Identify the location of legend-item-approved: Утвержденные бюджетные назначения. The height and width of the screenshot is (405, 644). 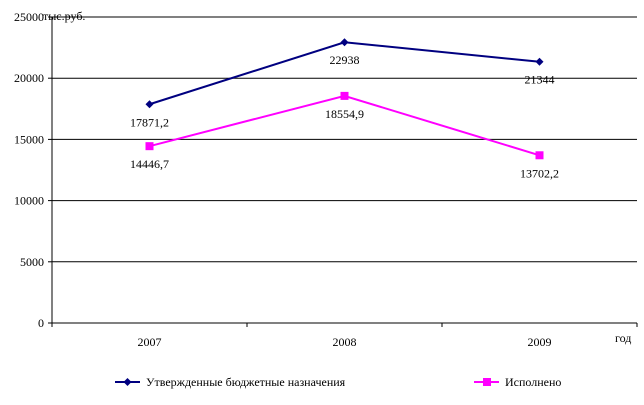
(230, 382).